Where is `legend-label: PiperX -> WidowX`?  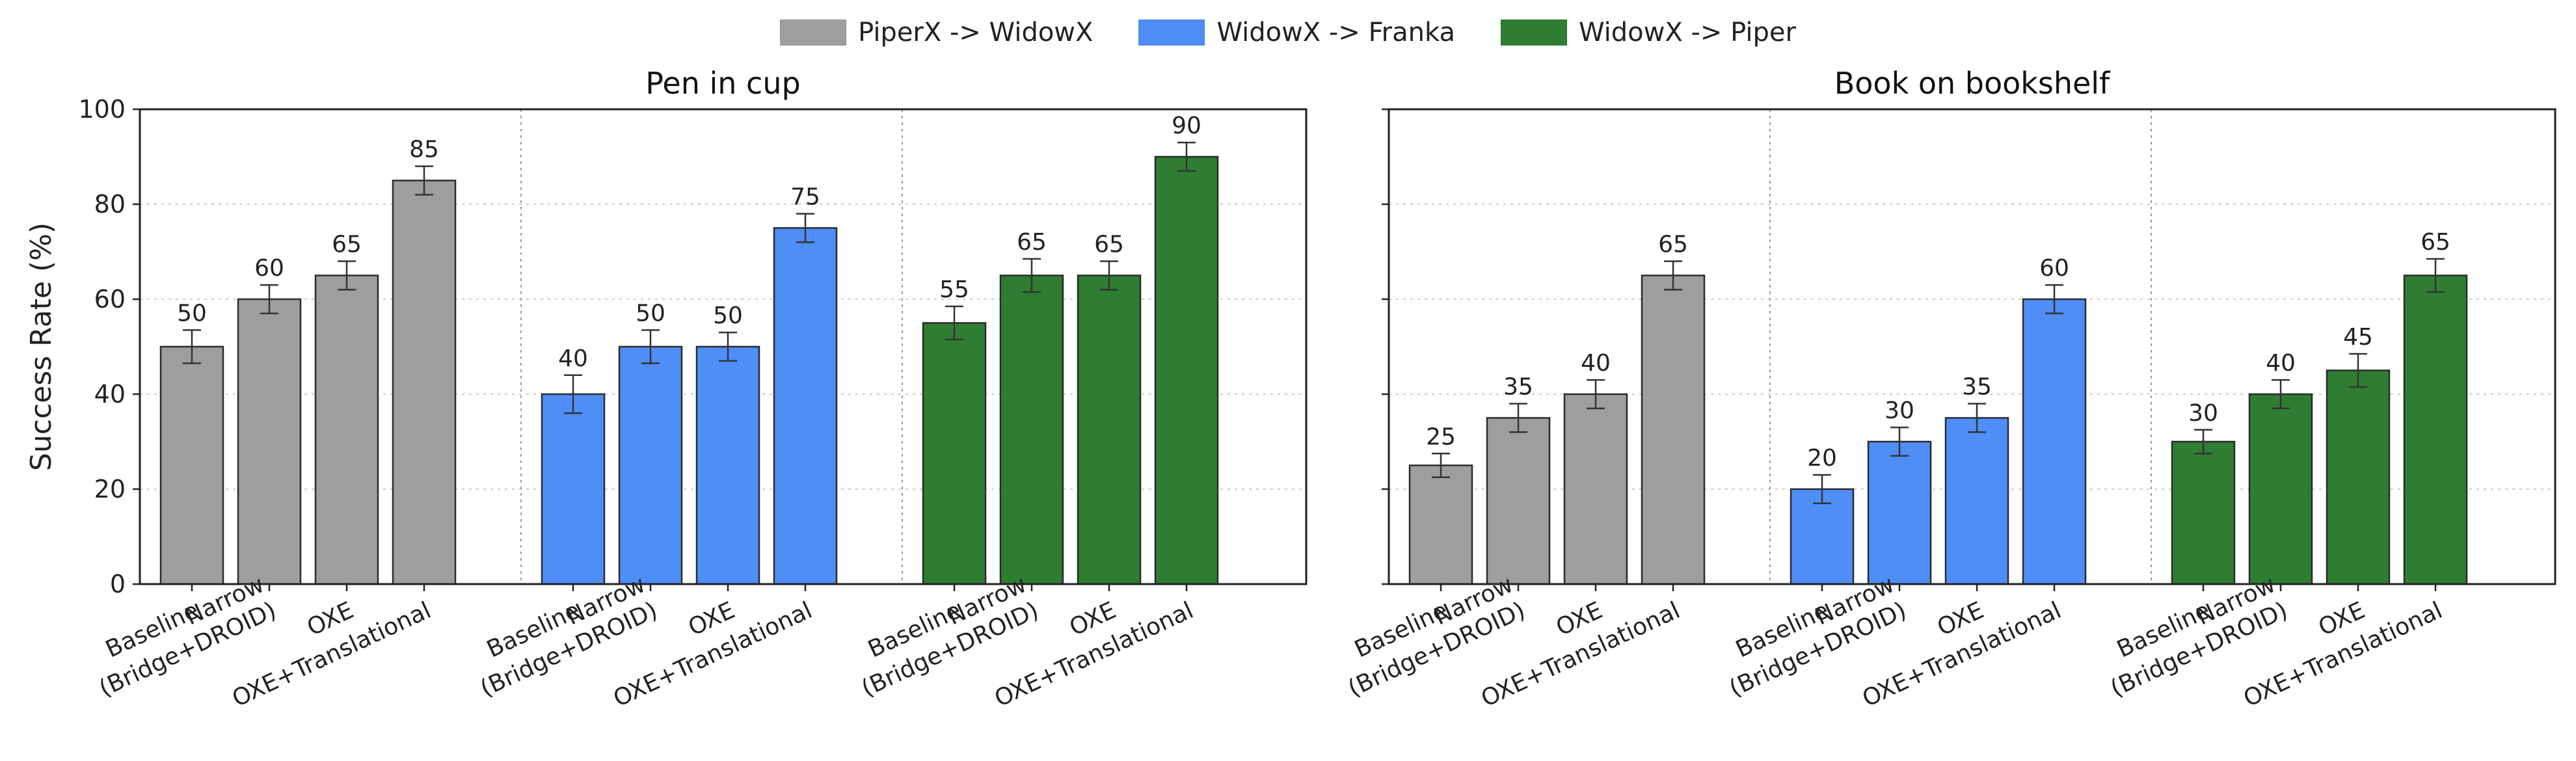
legend-label: PiperX -> WidowX is located at coordinates (976, 32).